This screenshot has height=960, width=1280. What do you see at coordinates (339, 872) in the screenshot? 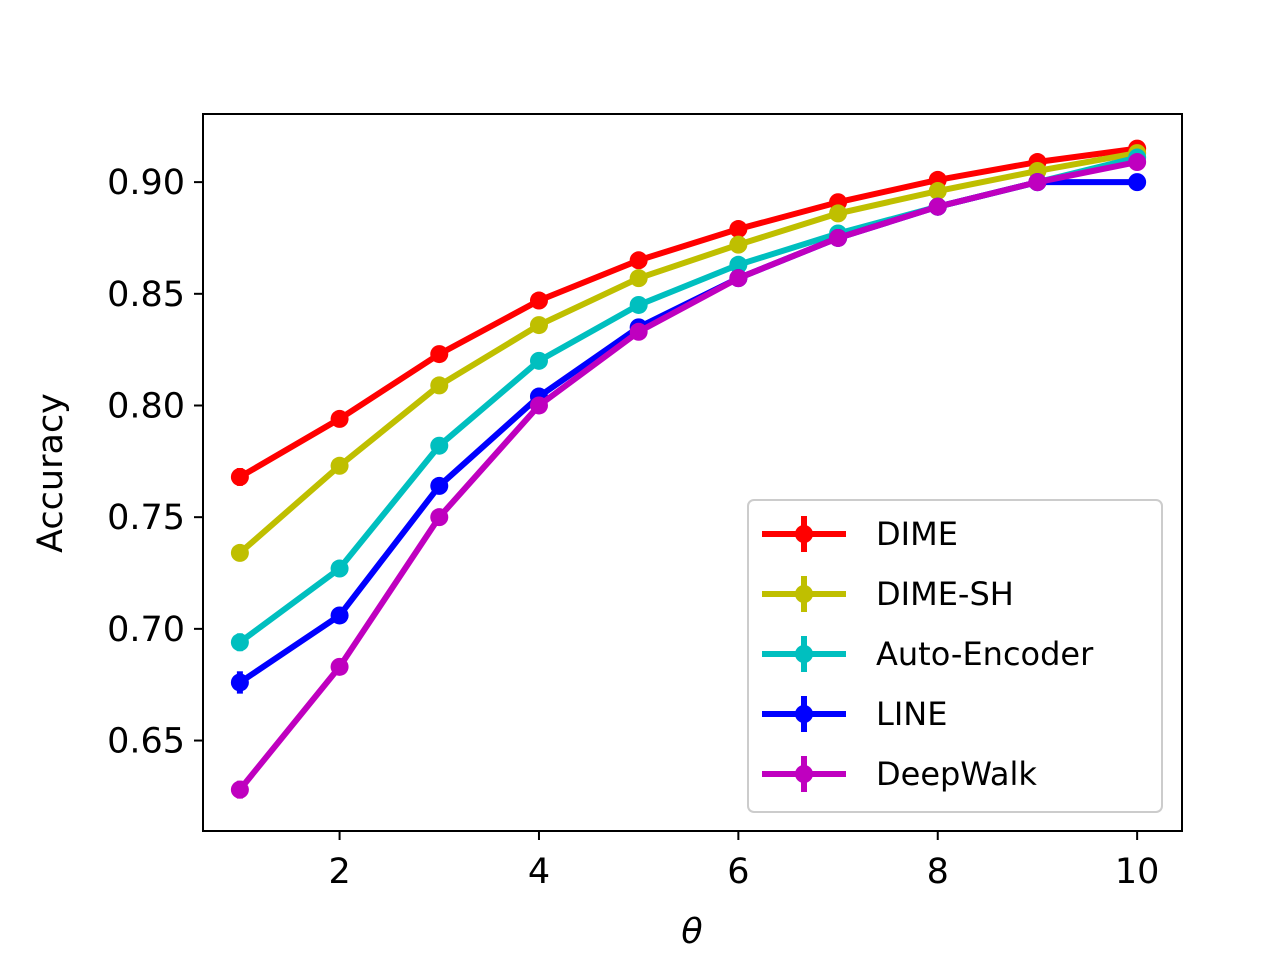
I see `x-tick-label: 2` at bounding box center [339, 872].